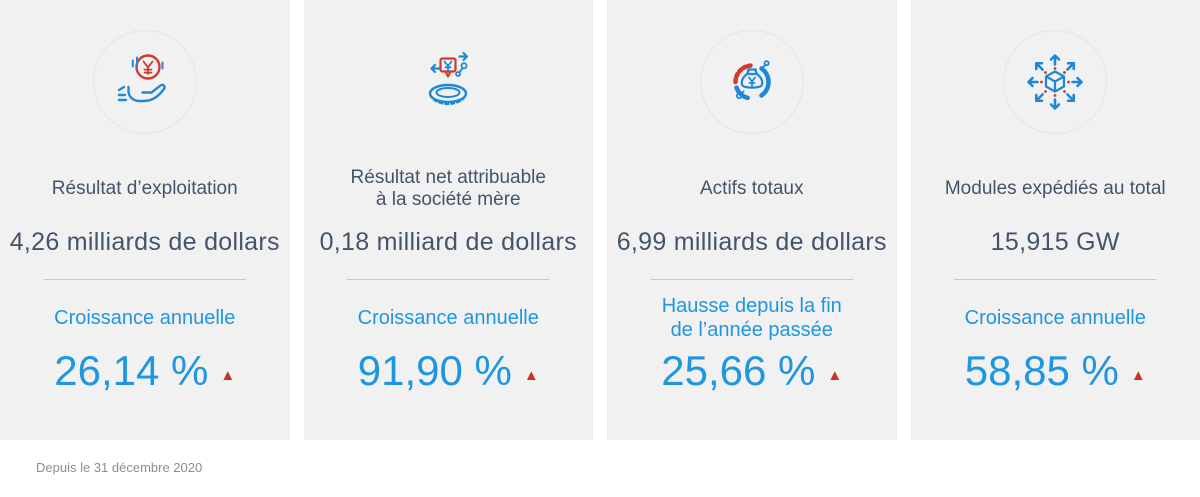  What do you see at coordinates (448, 242) in the screenshot?
I see `card-value: 0,18 milliard de dollars` at bounding box center [448, 242].